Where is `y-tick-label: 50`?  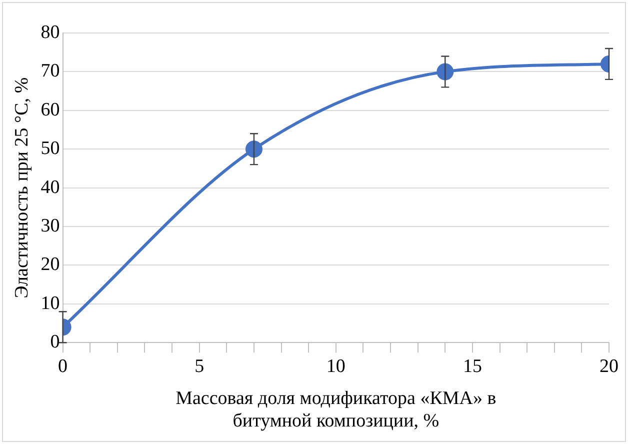 y-tick-label: 50 is located at coordinates (50, 149).